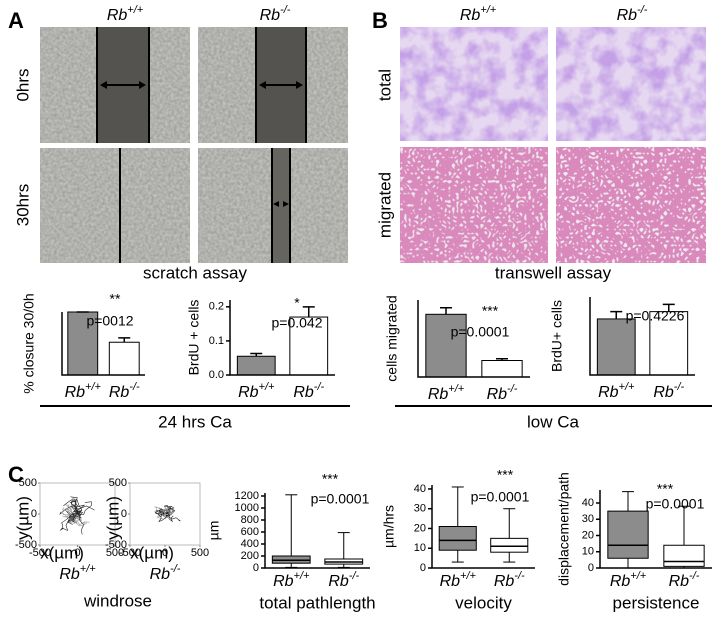 This screenshot has height=625, width=728. I want to click on y-tick-label: 10, so click(420, 548).